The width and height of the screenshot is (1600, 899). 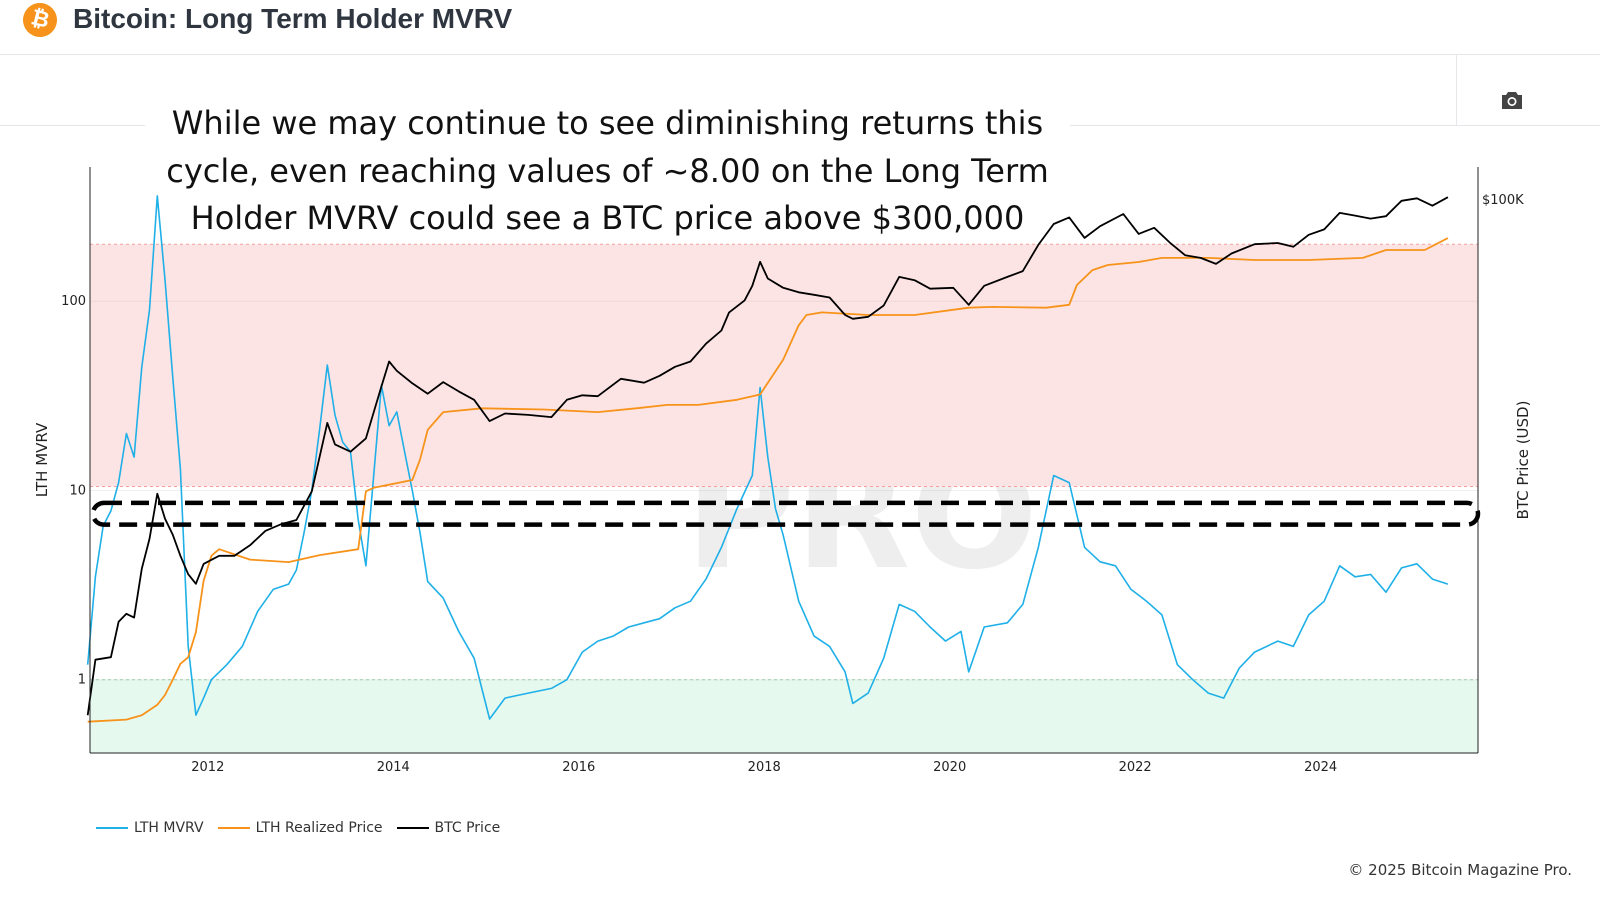 What do you see at coordinates (1135, 767) in the screenshot?
I see `x-tick-label: 2022` at bounding box center [1135, 767].